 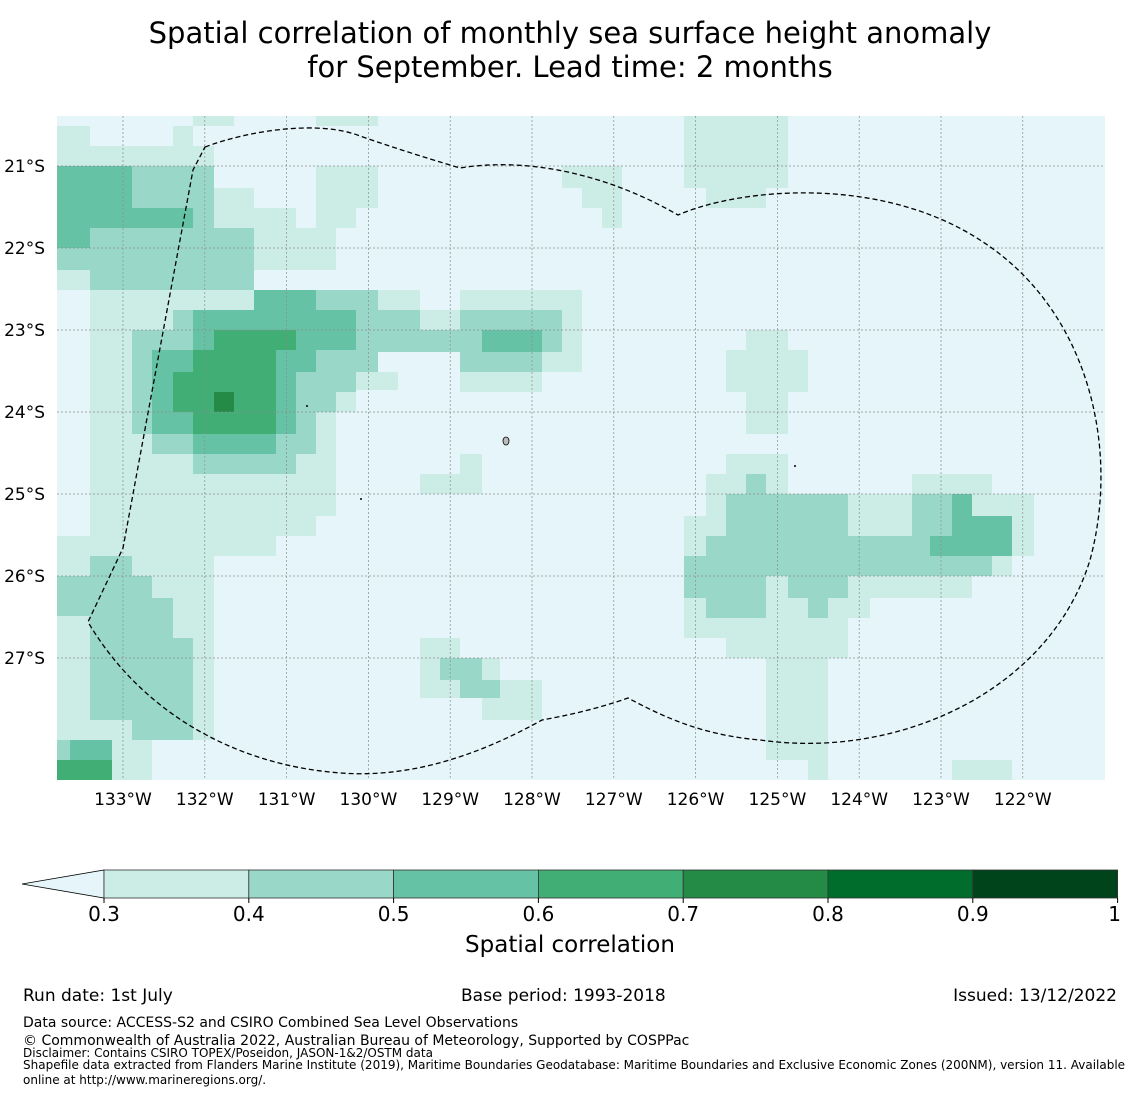 I want to click on colorbar-tick-label: 0.9, so click(x=973, y=914).